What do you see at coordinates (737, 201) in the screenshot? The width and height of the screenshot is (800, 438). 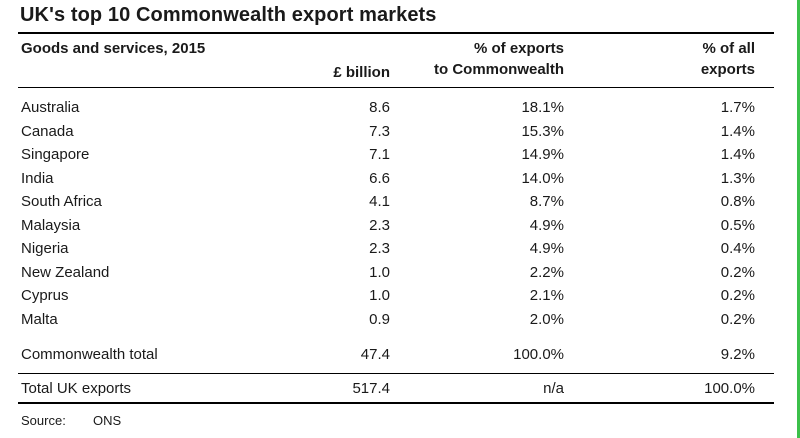 I see `pct-of-all: 0.8%` at bounding box center [737, 201].